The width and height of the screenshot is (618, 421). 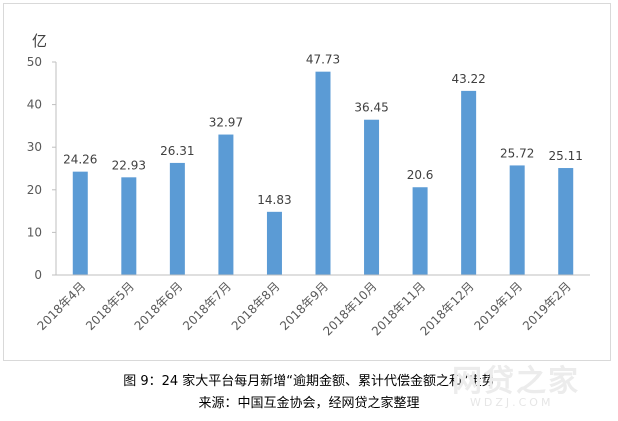 What do you see at coordinates (110, 306) in the screenshot?
I see `x-tick-label: 2018年5月` at bounding box center [110, 306].